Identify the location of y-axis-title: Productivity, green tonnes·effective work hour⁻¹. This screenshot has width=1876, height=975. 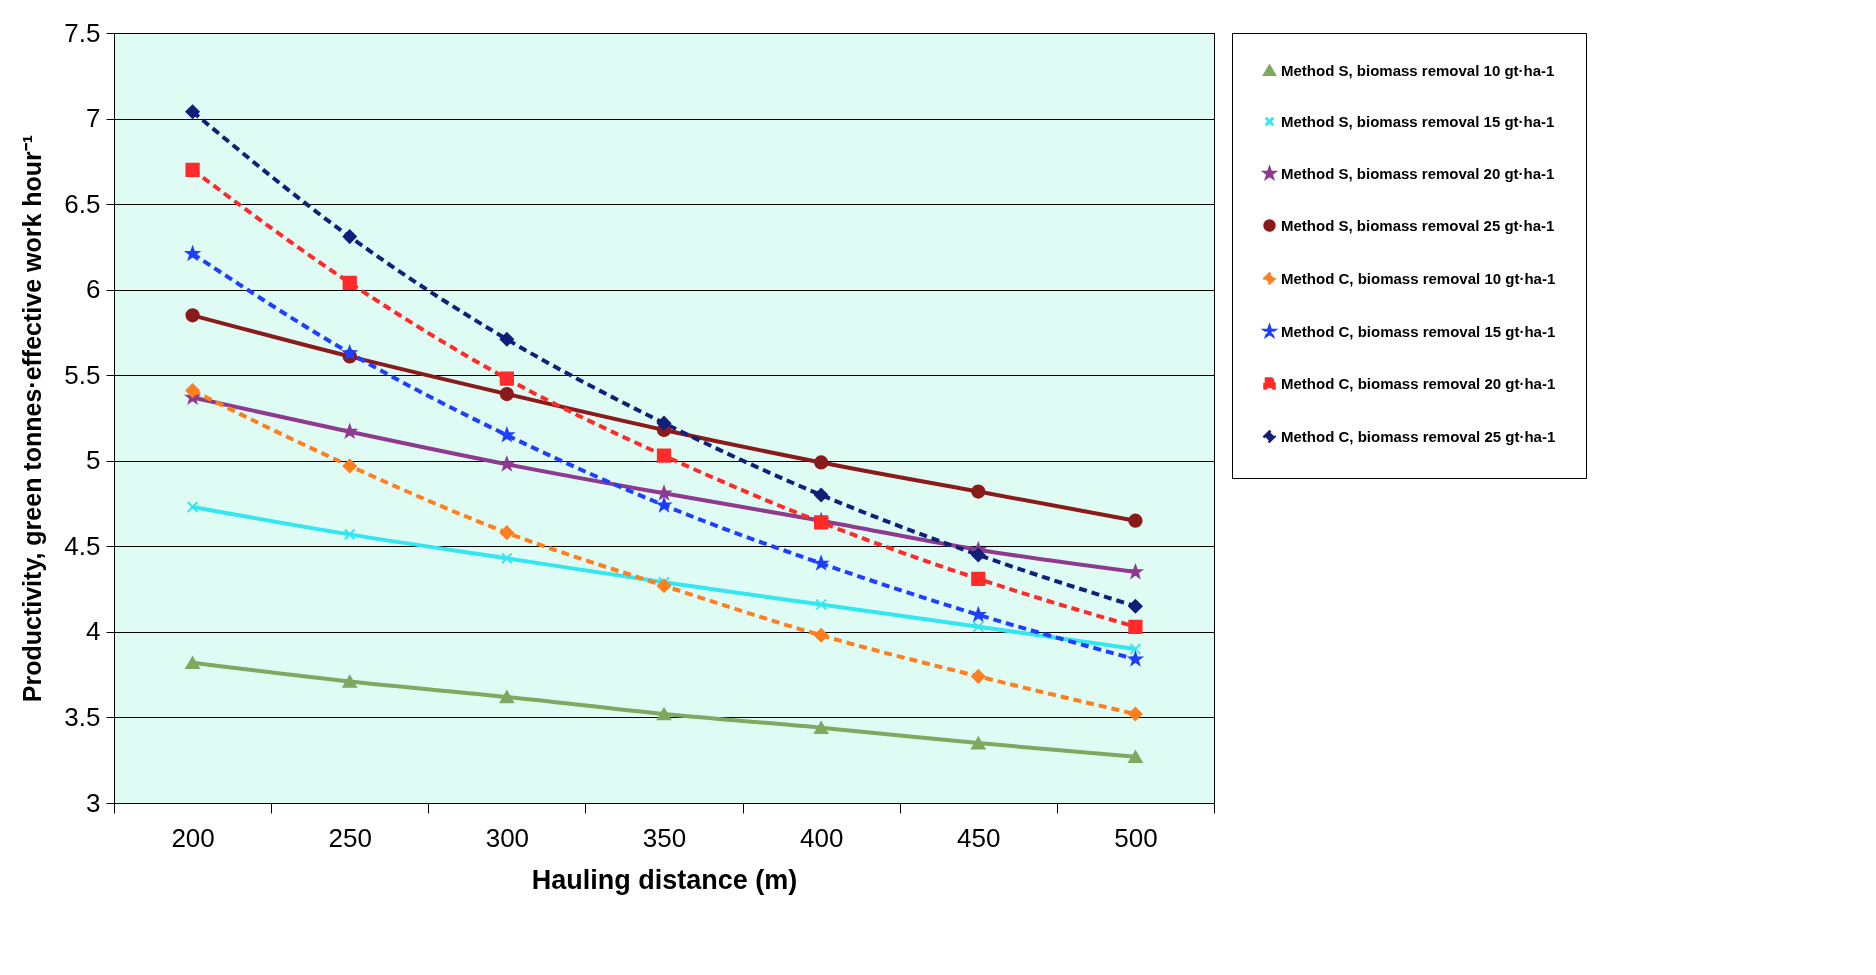
(32, 418).